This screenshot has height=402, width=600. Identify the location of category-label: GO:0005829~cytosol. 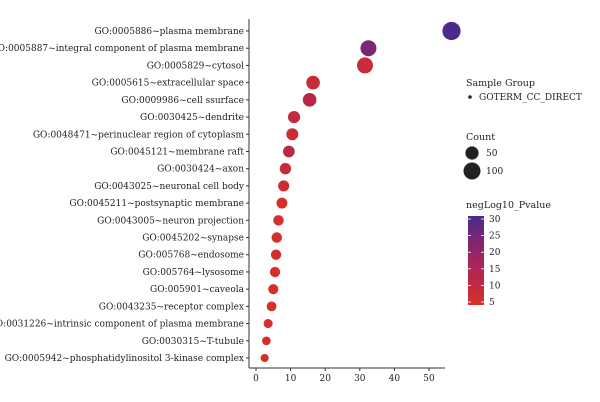
(195, 66).